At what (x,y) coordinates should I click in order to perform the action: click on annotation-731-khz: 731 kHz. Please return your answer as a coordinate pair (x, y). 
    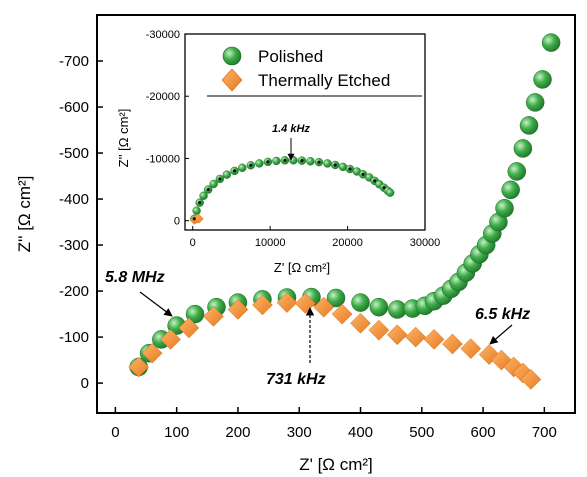
    Looking at the image, I should click on (296, 347).